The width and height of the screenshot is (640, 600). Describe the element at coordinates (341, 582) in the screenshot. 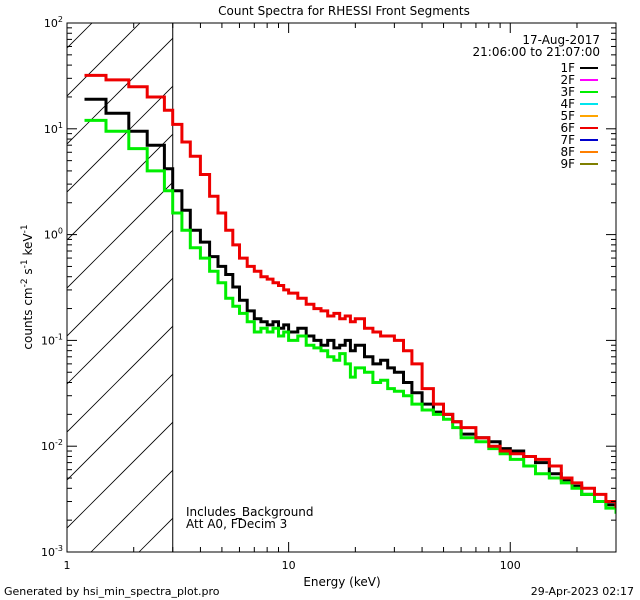

I see `x-axis-label: Energy (keV)` at that location.